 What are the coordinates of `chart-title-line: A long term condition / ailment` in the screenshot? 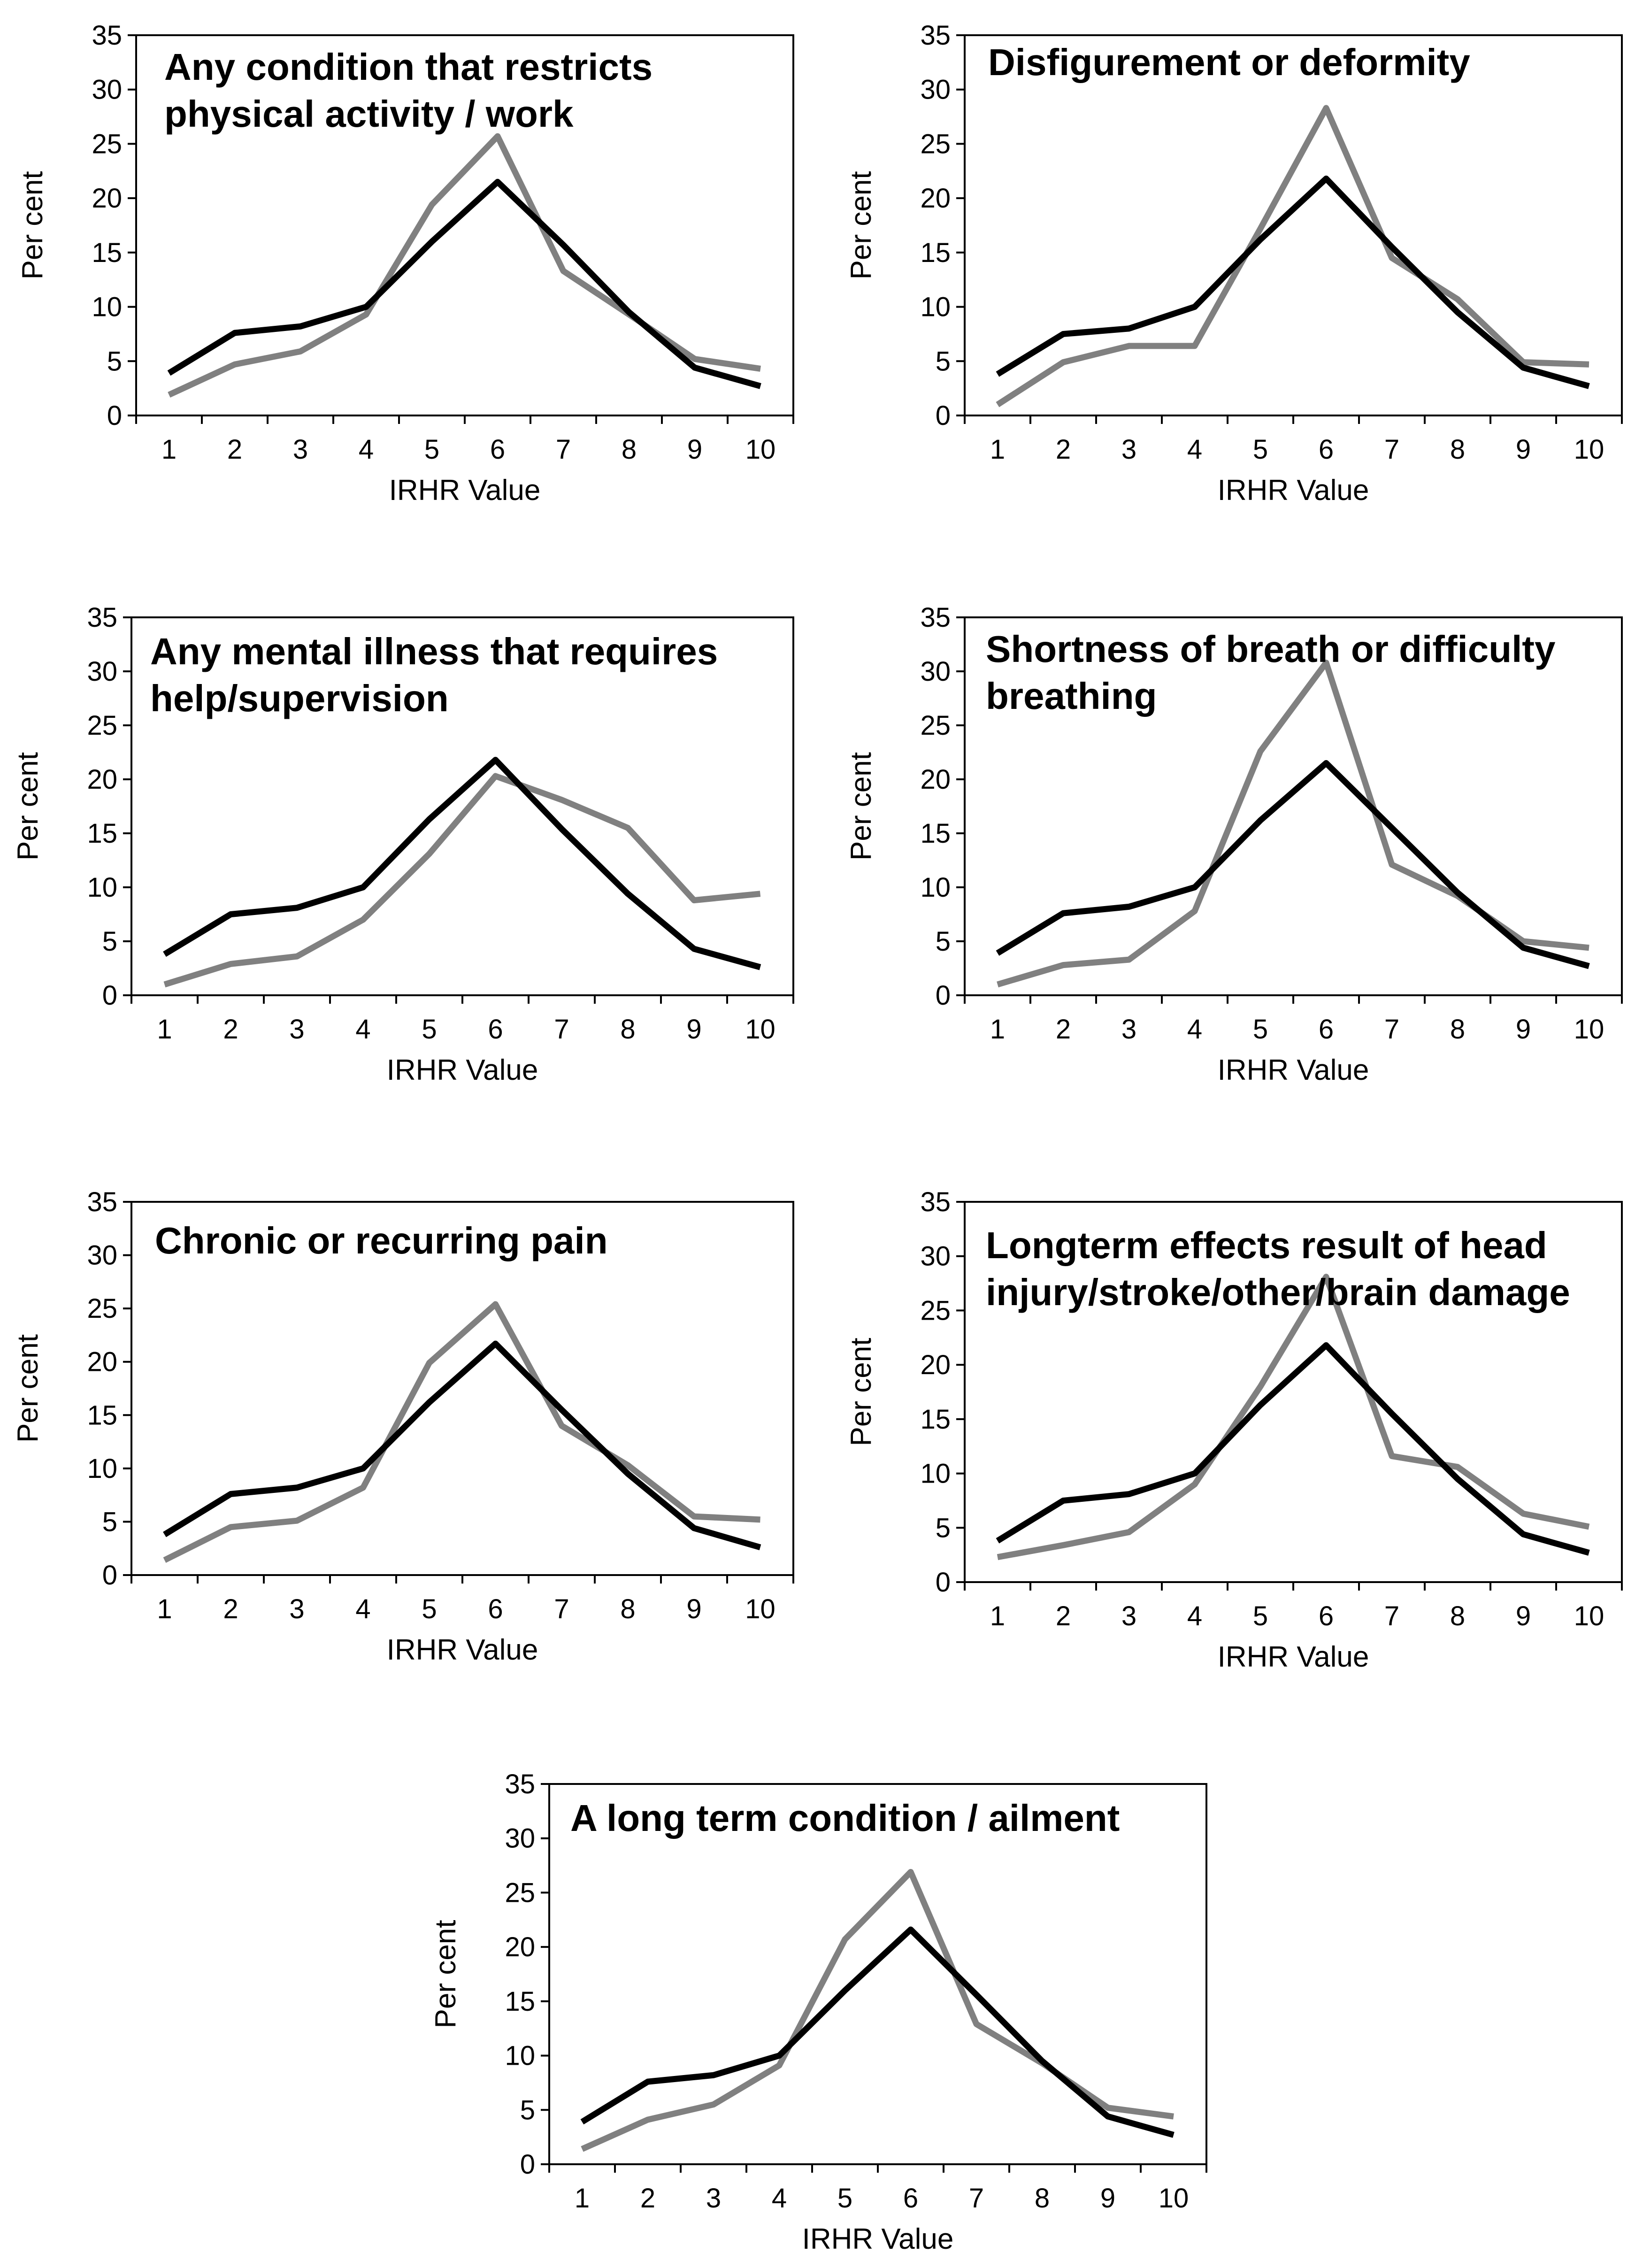 It's located at (845, 1818).